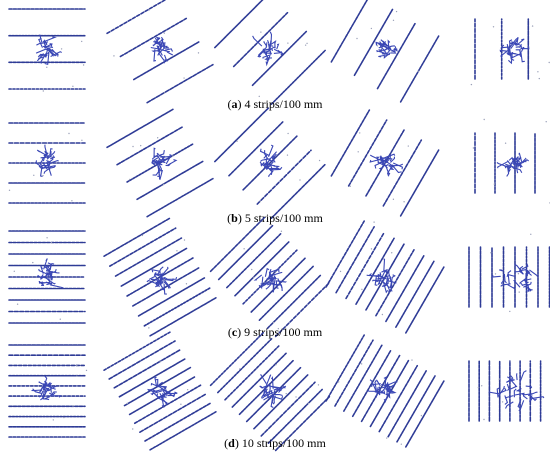 The height and width of the screenshot is (454, 550). Describe the element at coordinates (234, 332) in the screenshot. I see `caption-c-letter: c` at that location.